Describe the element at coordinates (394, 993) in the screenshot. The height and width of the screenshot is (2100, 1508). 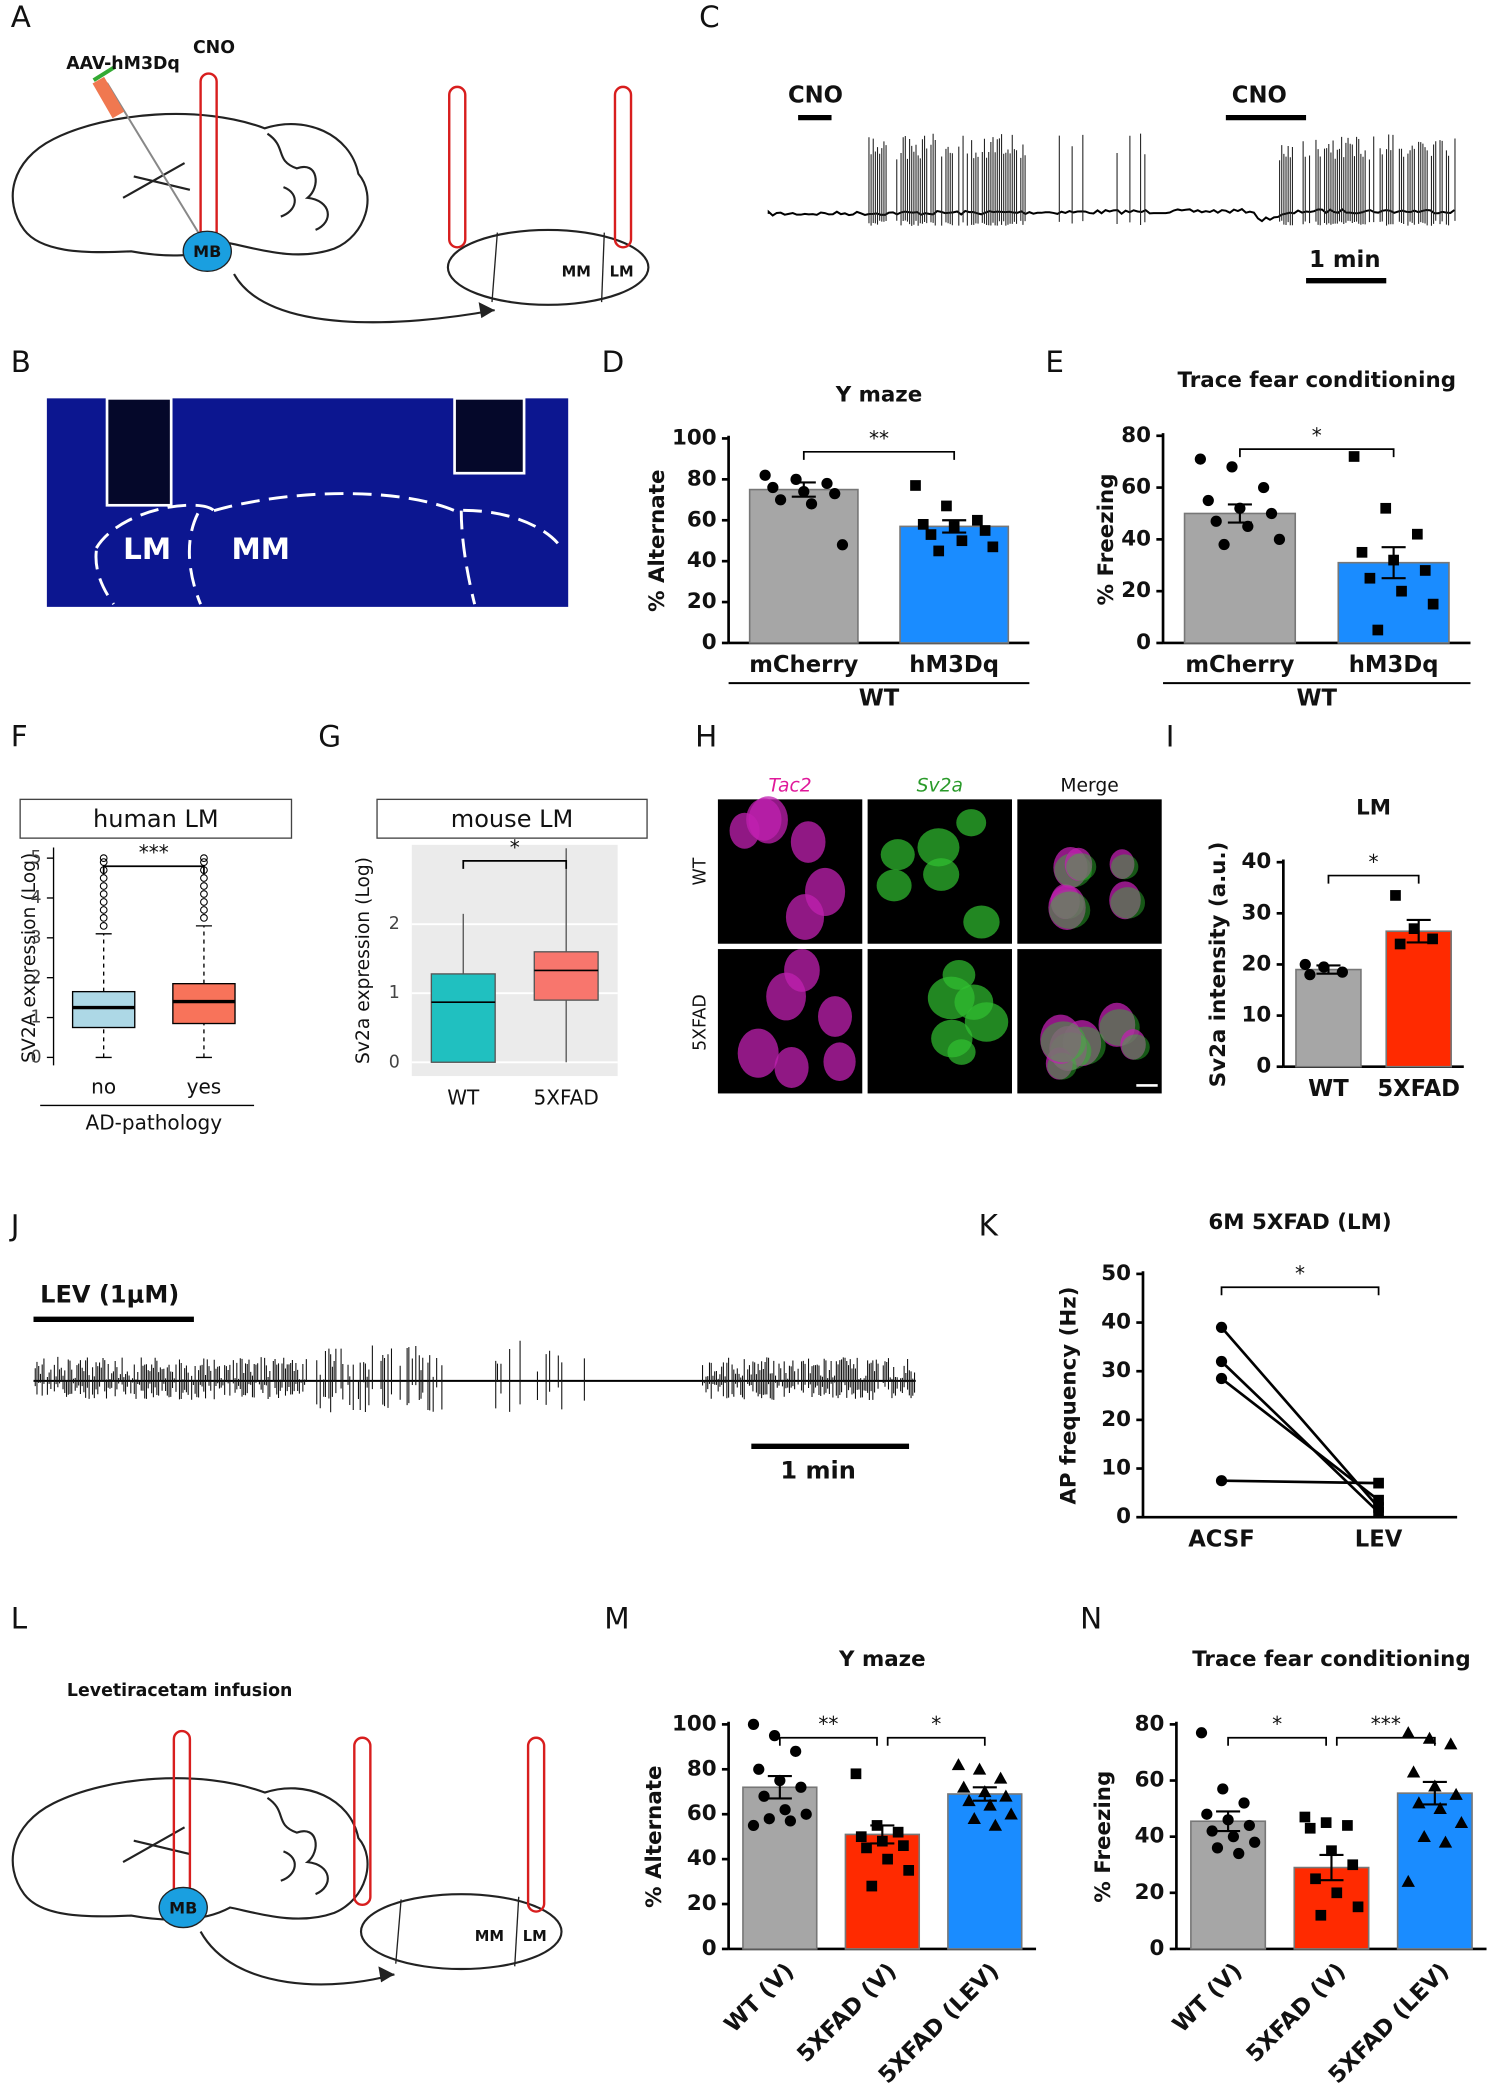
I see `y-tick-label: 1` at that location.